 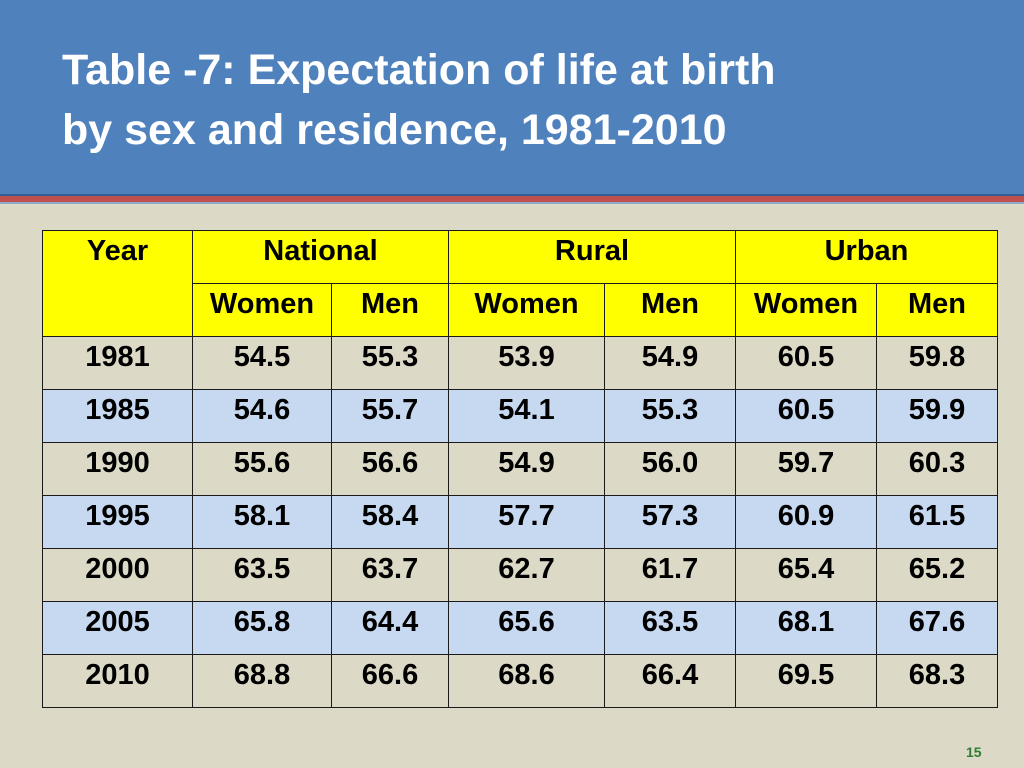 I want to click on cell-national-women: 54.5, so click(x=262, y=363).